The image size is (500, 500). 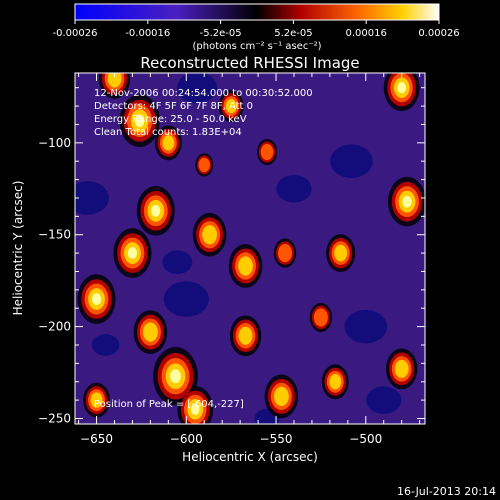 What do you see at coordinates (75, 33) in the screenshot?
I see `colorbar-tick-label: -0.00026` at bounding box center [75, 33].